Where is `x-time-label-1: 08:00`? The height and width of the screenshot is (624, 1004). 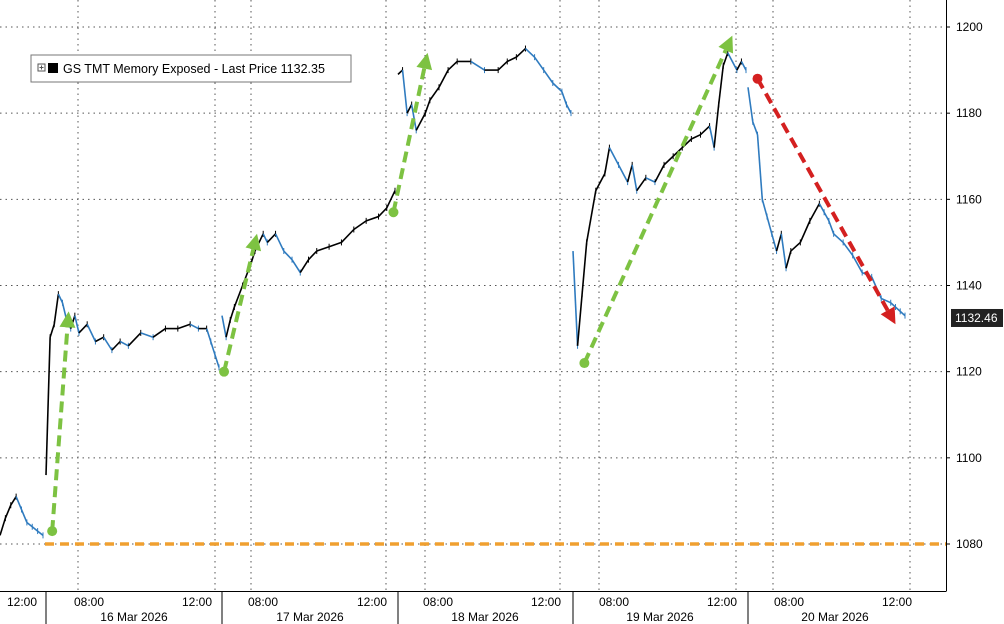
x-time-label-1: 08:00 is located at coordinates (89, 602).